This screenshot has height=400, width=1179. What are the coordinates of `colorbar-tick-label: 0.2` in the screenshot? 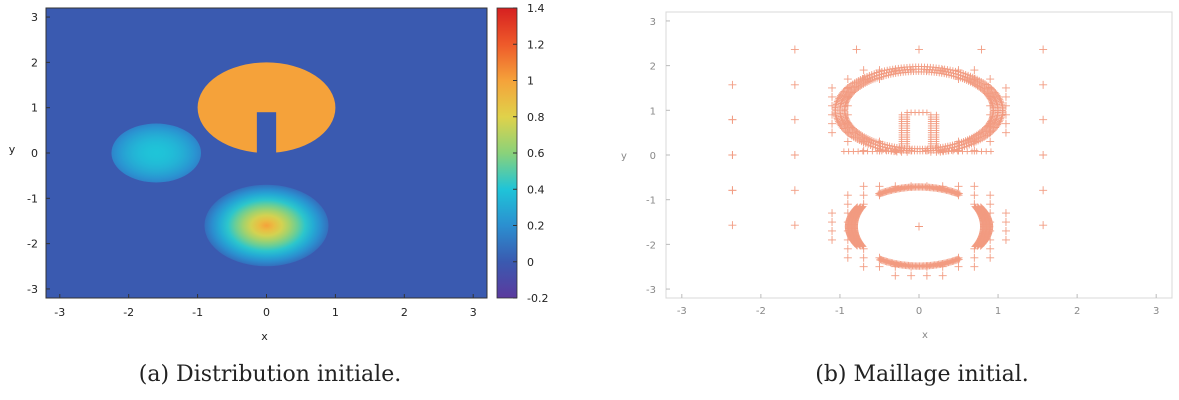 It's located at (536, 226).